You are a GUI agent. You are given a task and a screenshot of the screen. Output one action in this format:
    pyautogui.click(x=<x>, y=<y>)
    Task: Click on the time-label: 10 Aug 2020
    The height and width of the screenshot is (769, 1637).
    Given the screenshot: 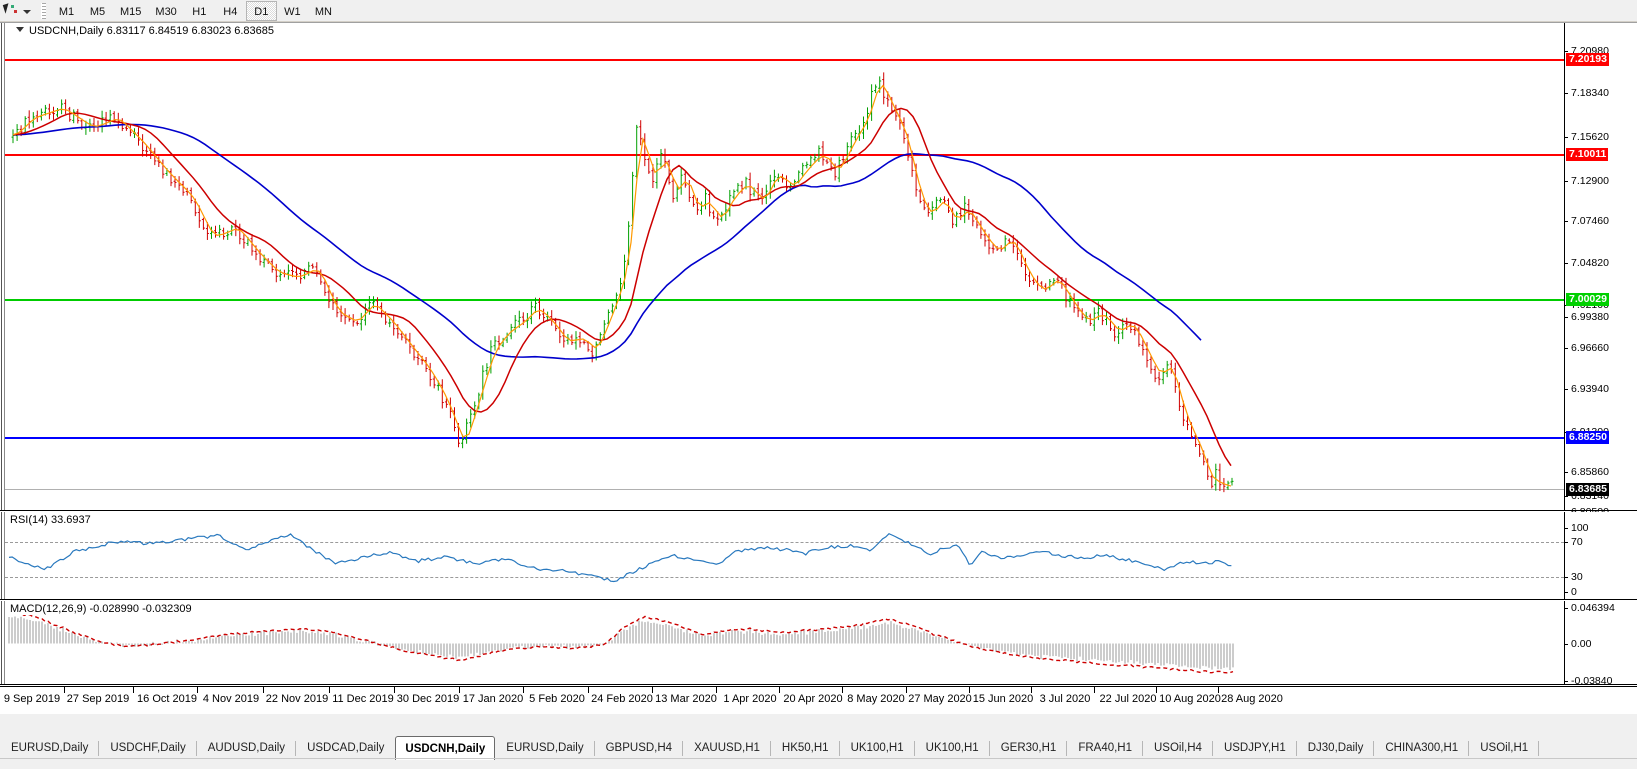 What is the action you would take?
    pyautogui.click(x=1190, y=699)
    